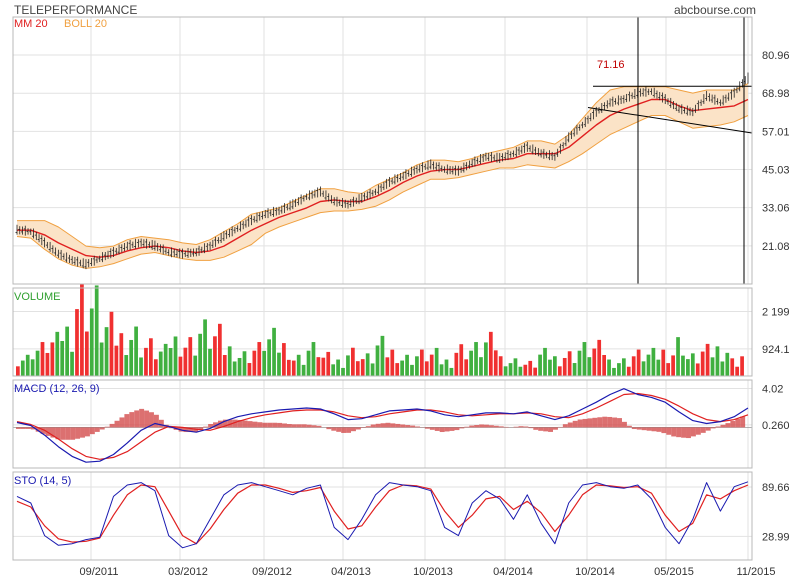 The height and width of the screenshot is (580, 800). What do you see at coordinates (272, 572) in the screenshot?
I see `x-tick-label: 09/2012` at bounding box center [272, 572].